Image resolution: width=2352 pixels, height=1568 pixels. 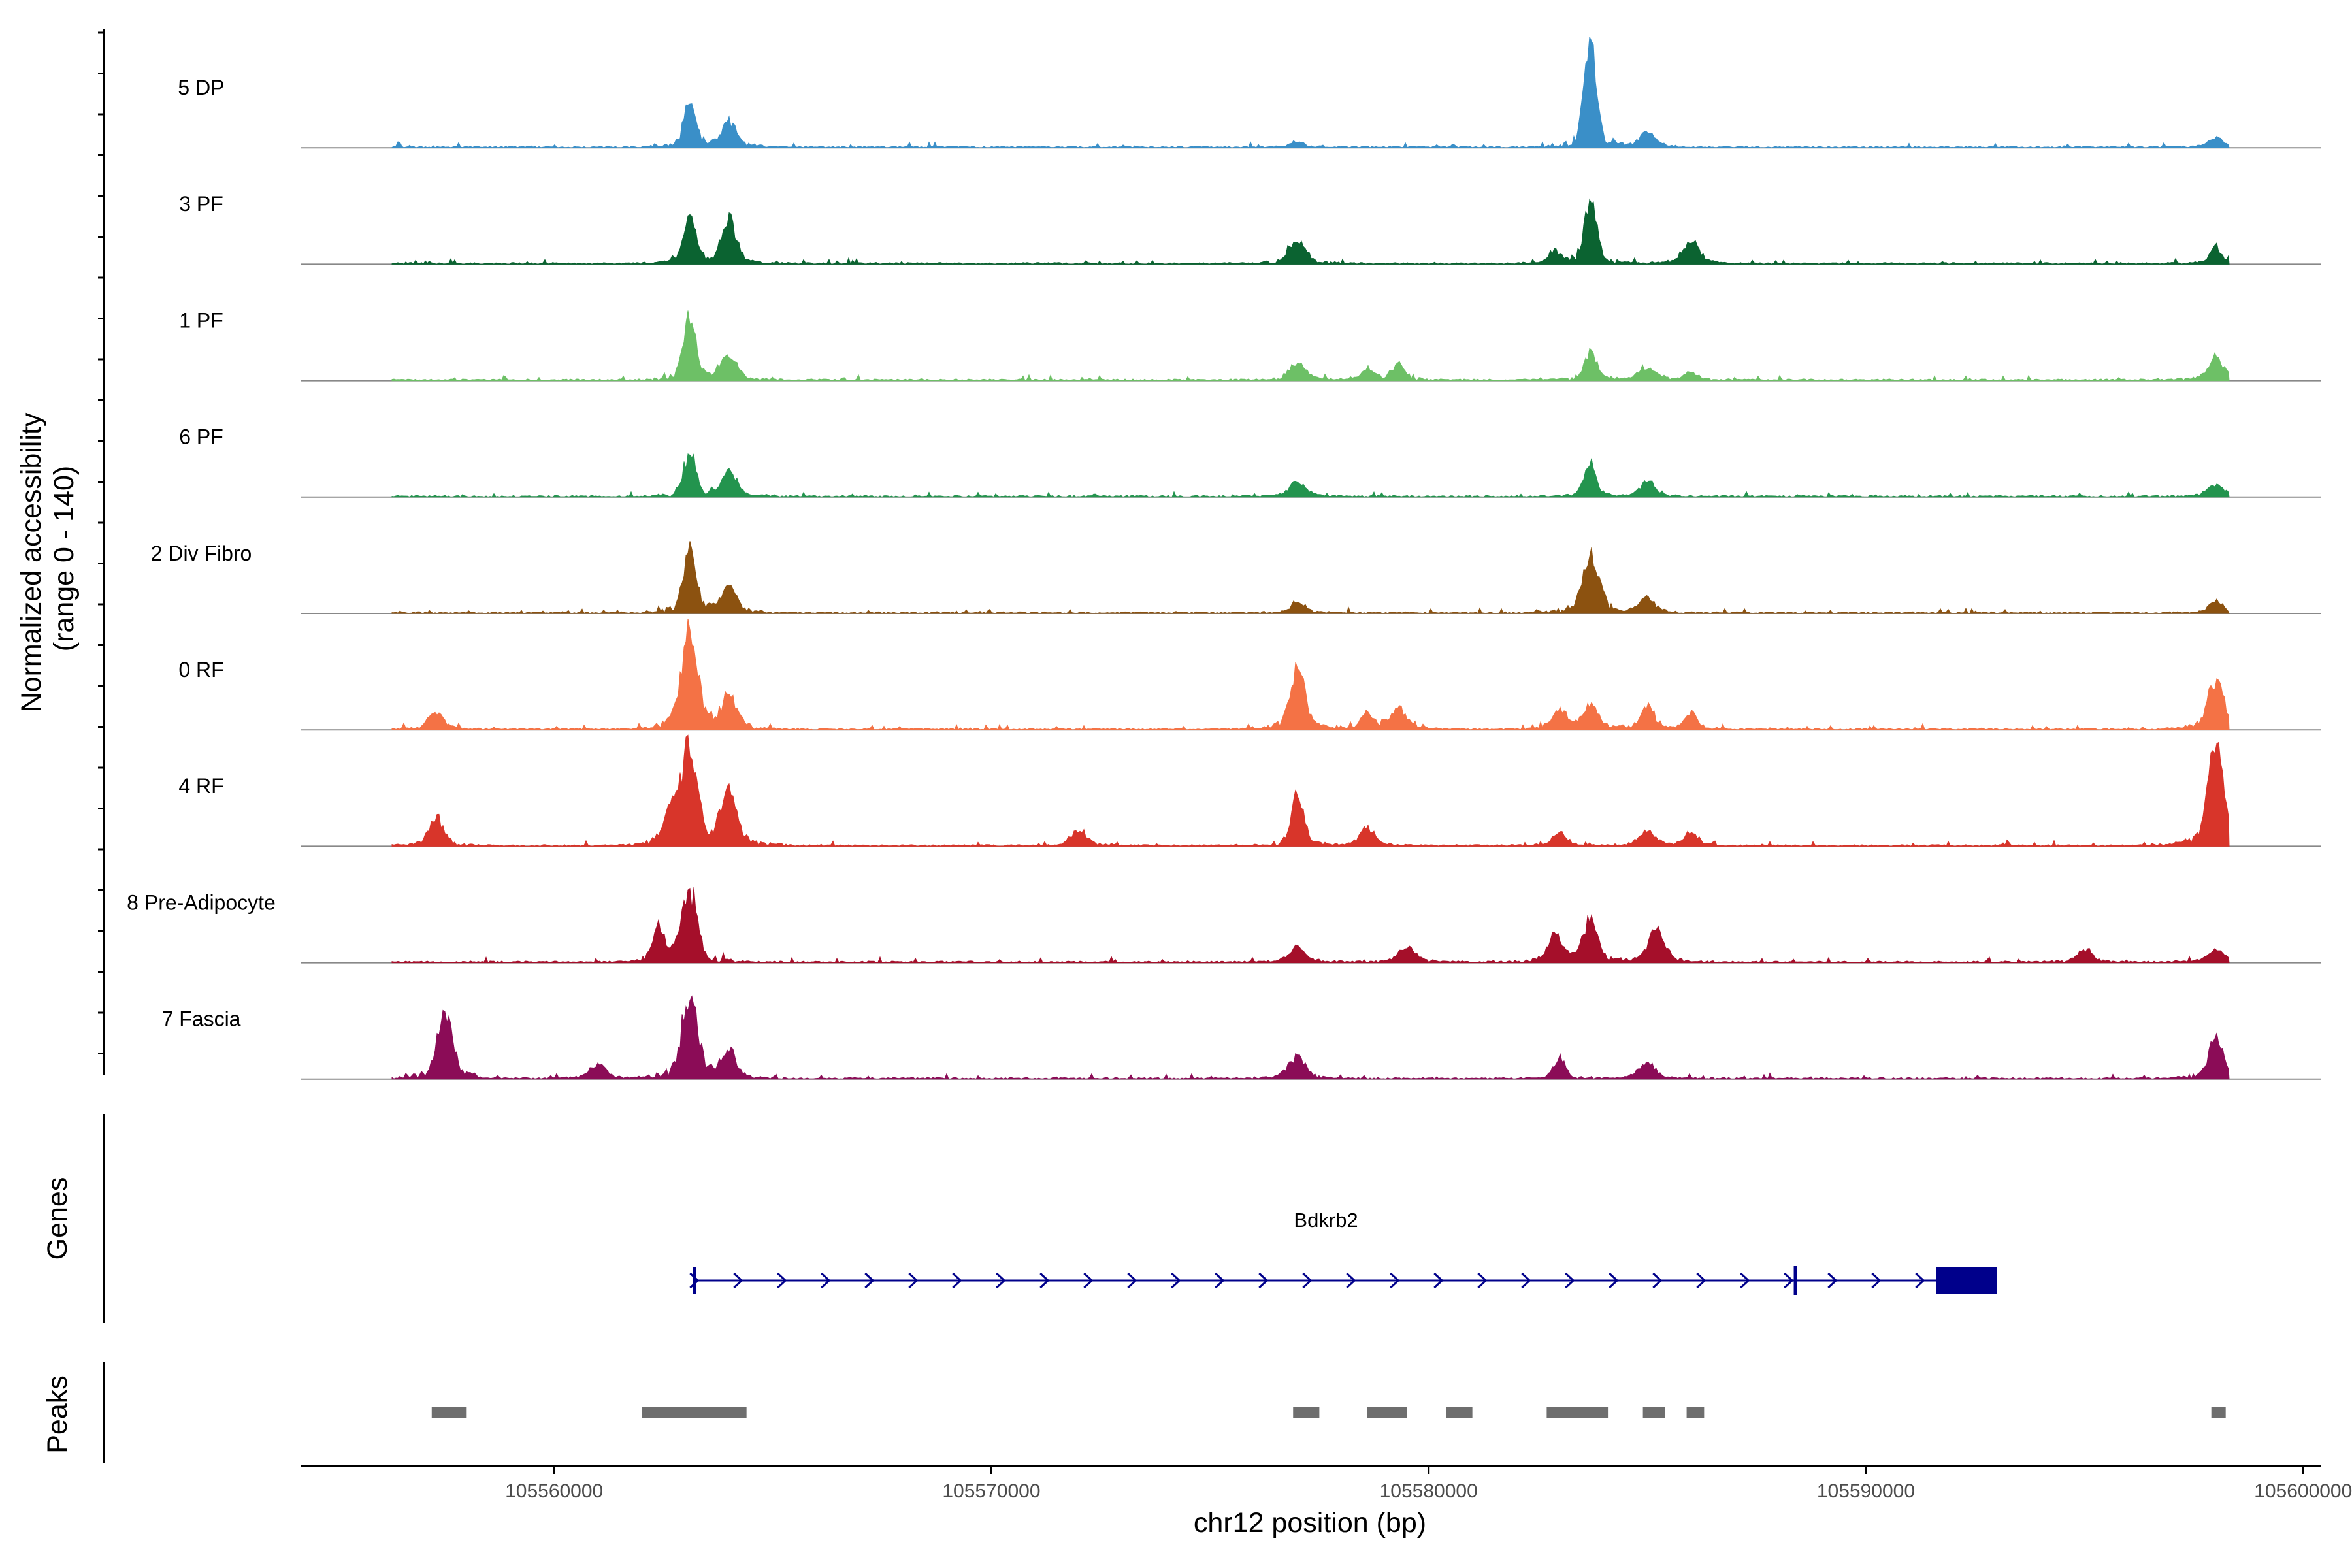 I want to click on x-axis-title: chr12 position (bp), so click(x=1310, y=1523).